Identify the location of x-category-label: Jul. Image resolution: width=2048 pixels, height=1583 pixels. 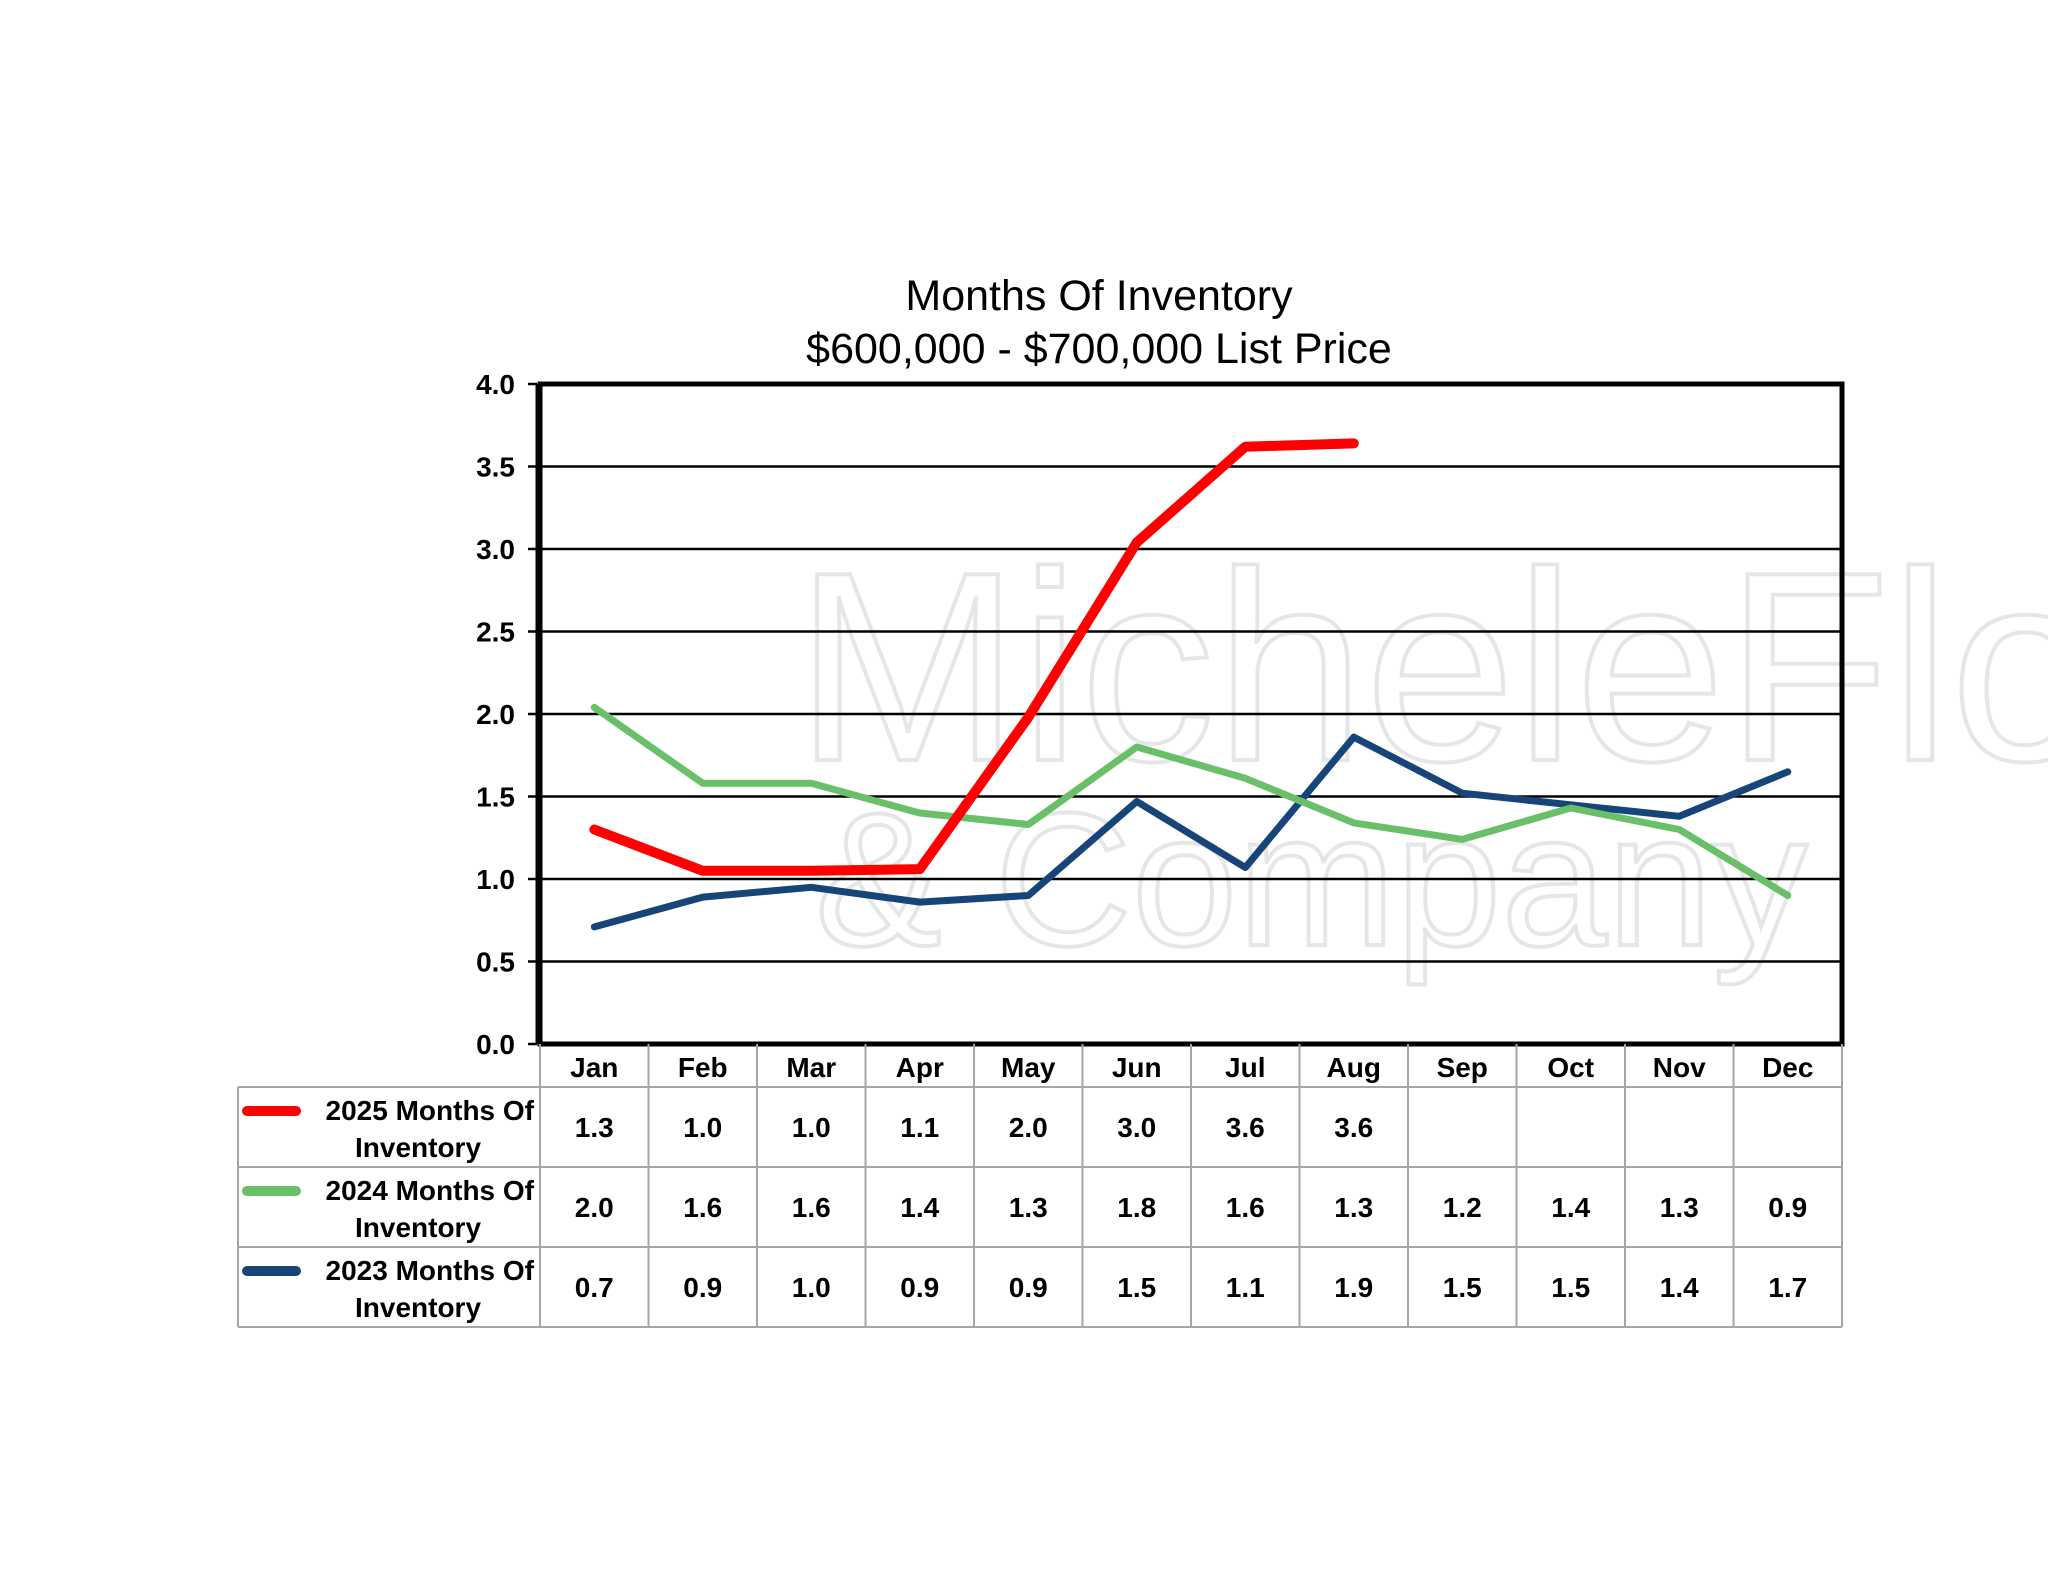
(1245, 1067).